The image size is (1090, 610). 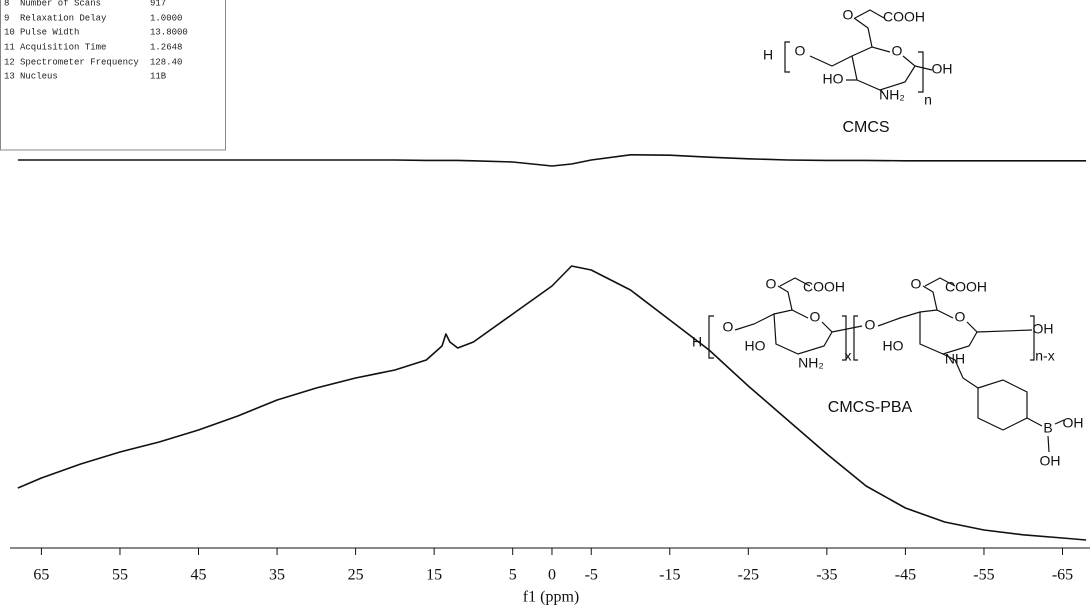 I want to click on table-value: 1.2648, so click(x=166, y=47).